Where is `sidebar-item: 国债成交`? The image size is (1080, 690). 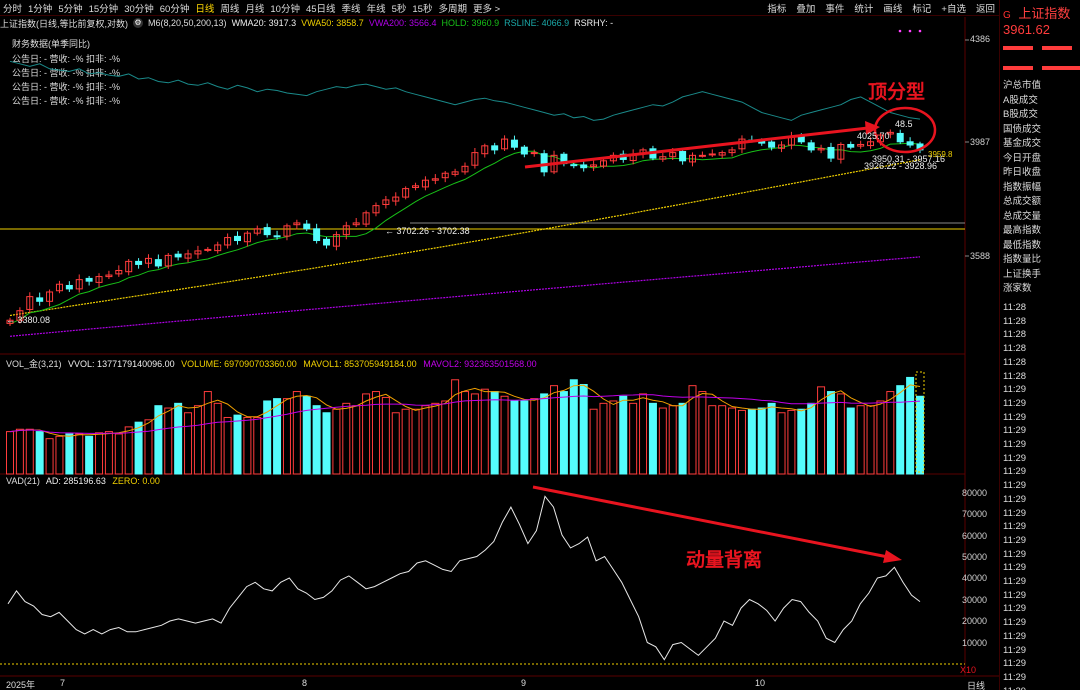 sidebar-item: 国债成交 is located at coordinates (1022, 129).